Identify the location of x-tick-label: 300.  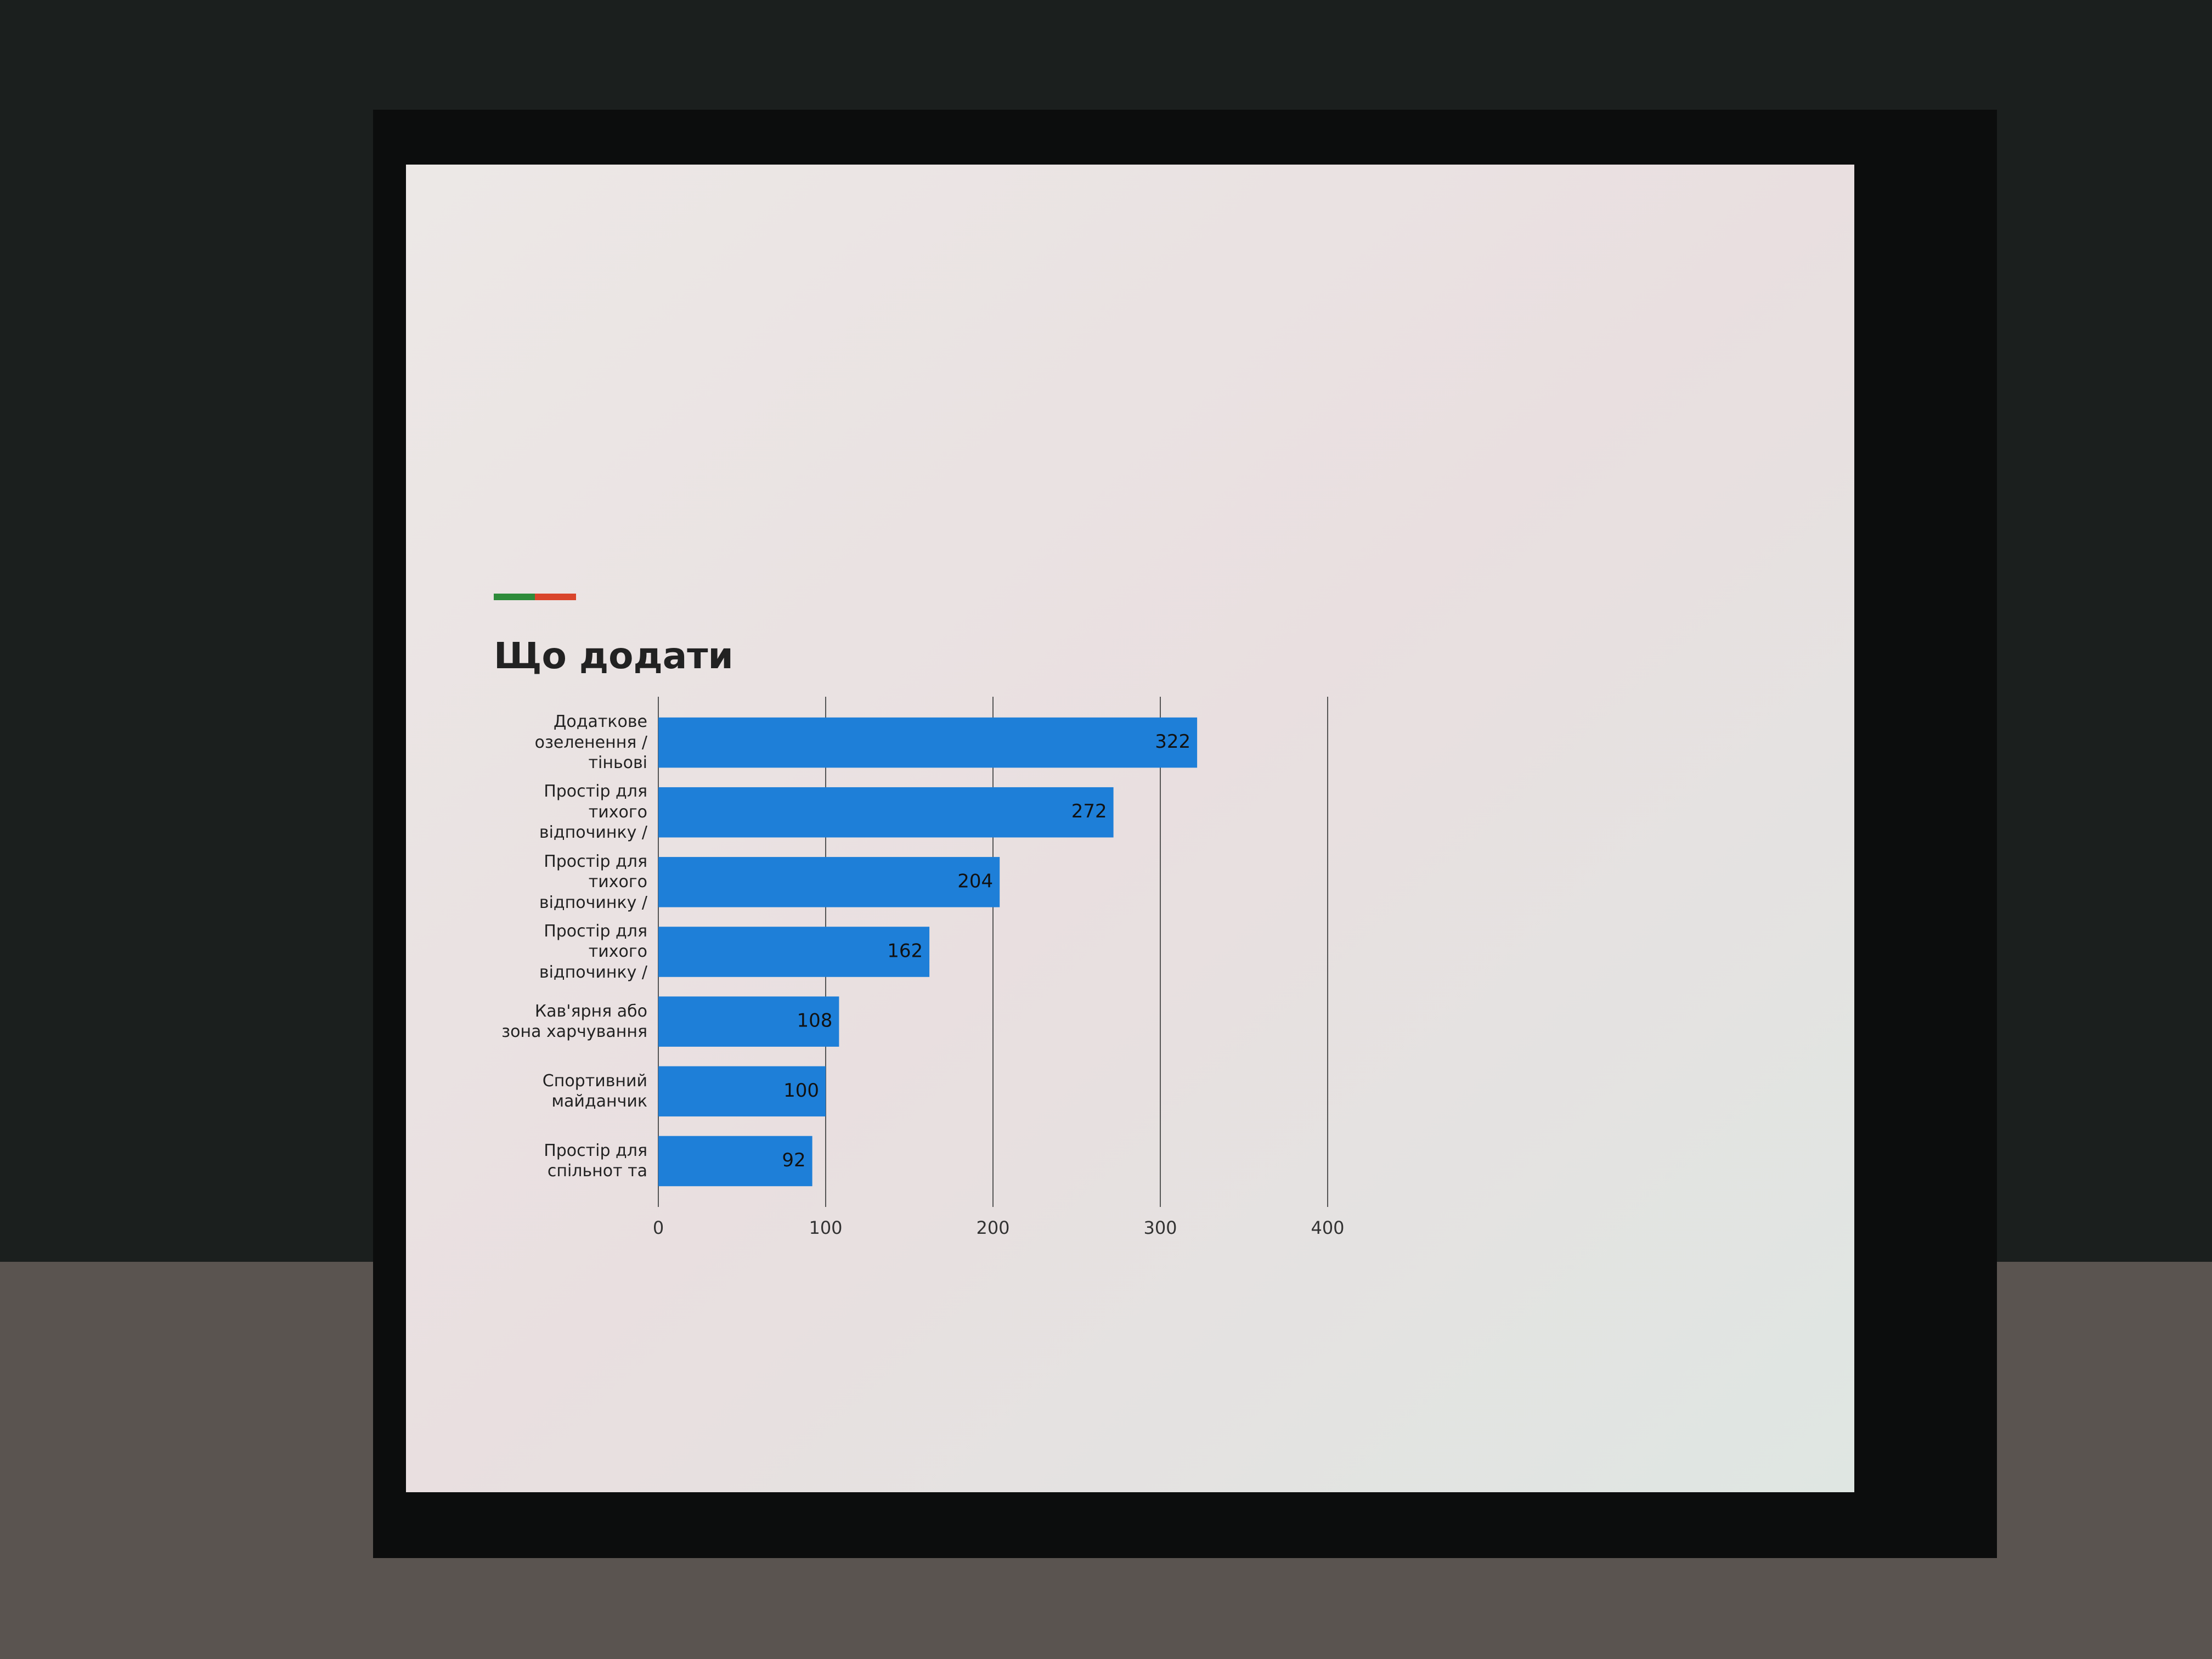
(1160, 1228).